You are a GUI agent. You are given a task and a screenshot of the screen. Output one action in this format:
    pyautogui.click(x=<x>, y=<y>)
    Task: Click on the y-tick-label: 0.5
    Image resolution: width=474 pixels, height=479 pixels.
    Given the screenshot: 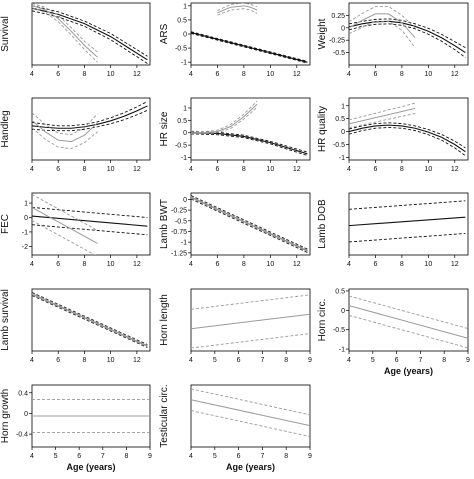 What is the action you would take?
    pyautogui.click(x=340, y=291)
    